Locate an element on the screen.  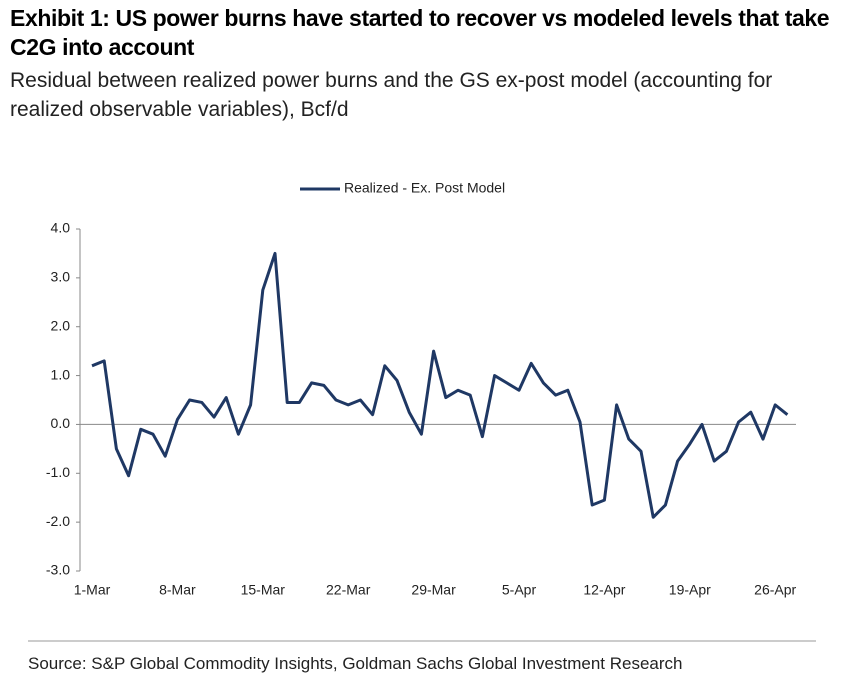
y-tick-label: 4.0 is located at coordinates (61, 228).